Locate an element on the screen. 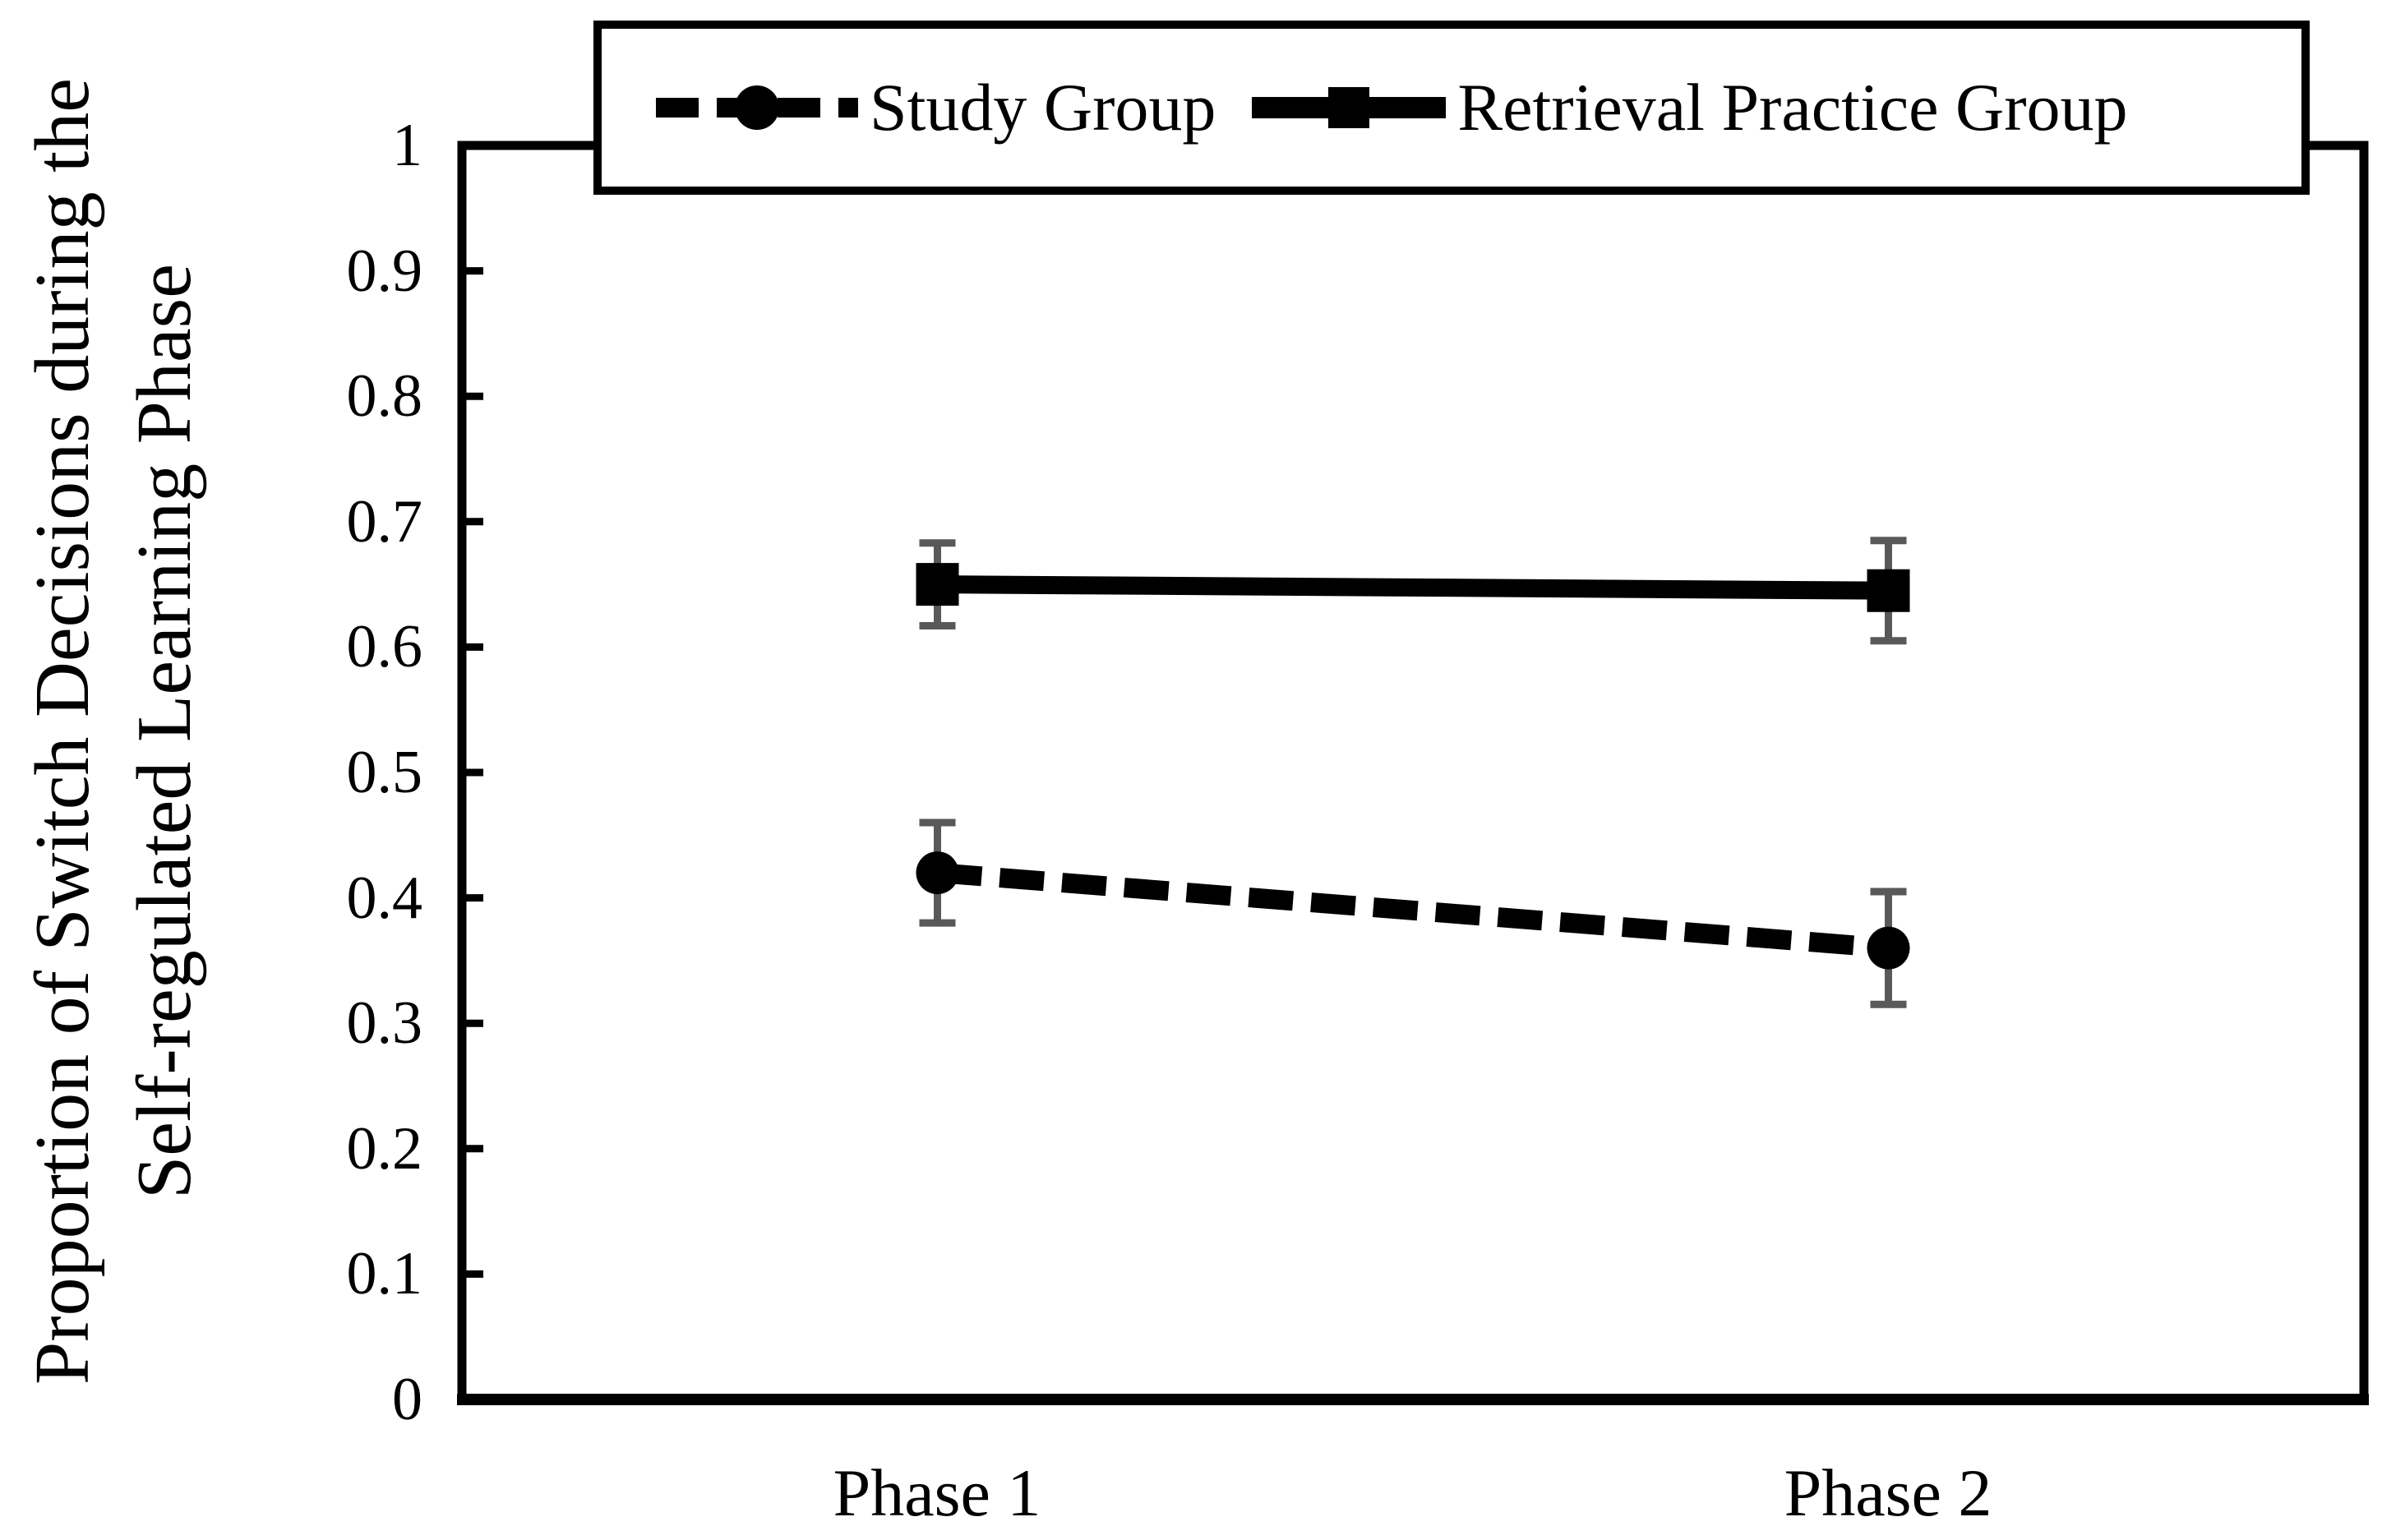  legend-swatch-retrieval-practice-group-icon is located at coordinates (1348, 108).